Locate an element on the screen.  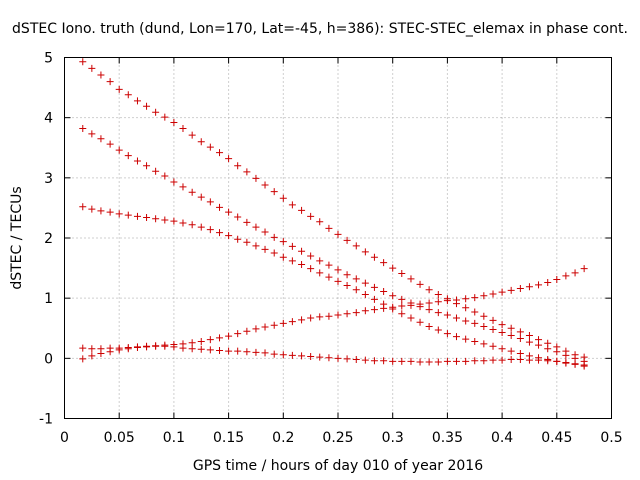
y-tick-label: 3 is located at coordinates (48, 179).